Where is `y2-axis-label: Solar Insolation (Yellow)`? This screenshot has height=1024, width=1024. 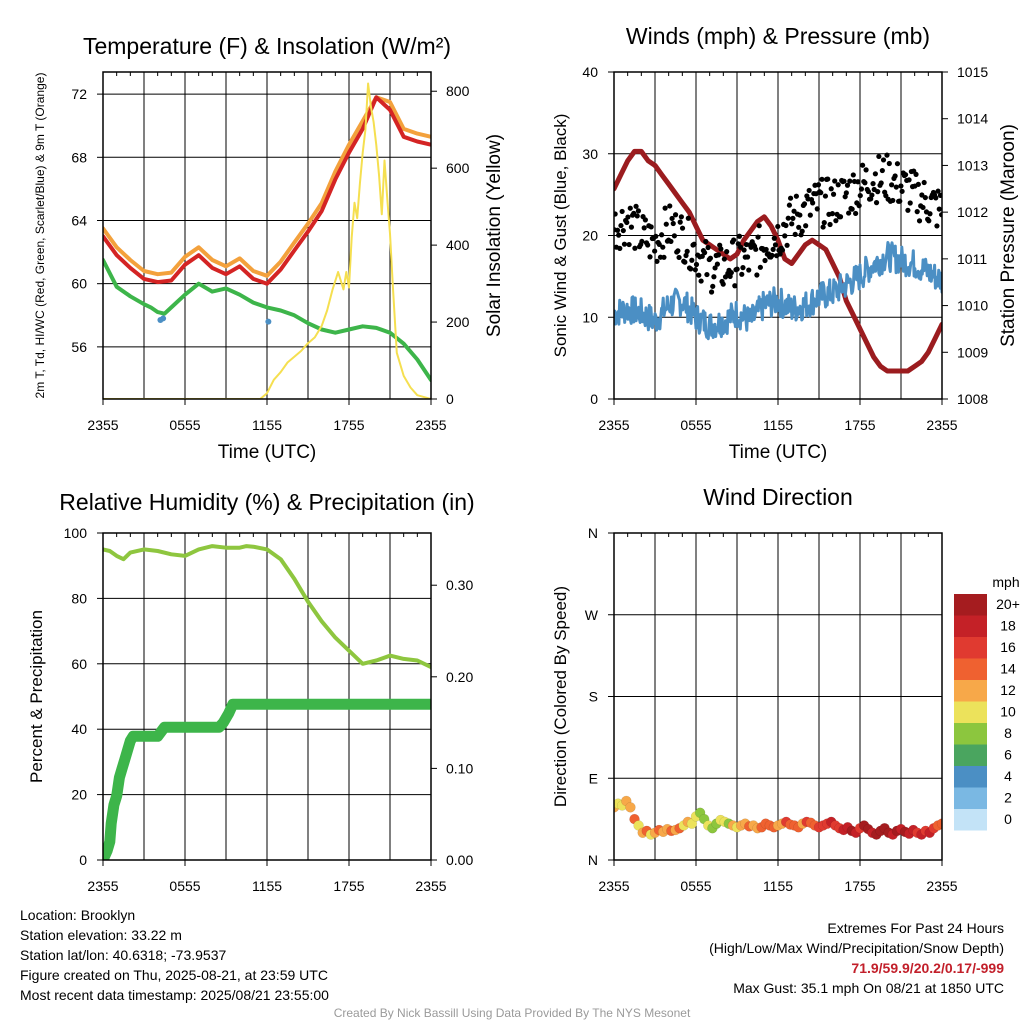
y2-axis-label: Solar Insolation (Yellow) is located at coordinates (494, 235).